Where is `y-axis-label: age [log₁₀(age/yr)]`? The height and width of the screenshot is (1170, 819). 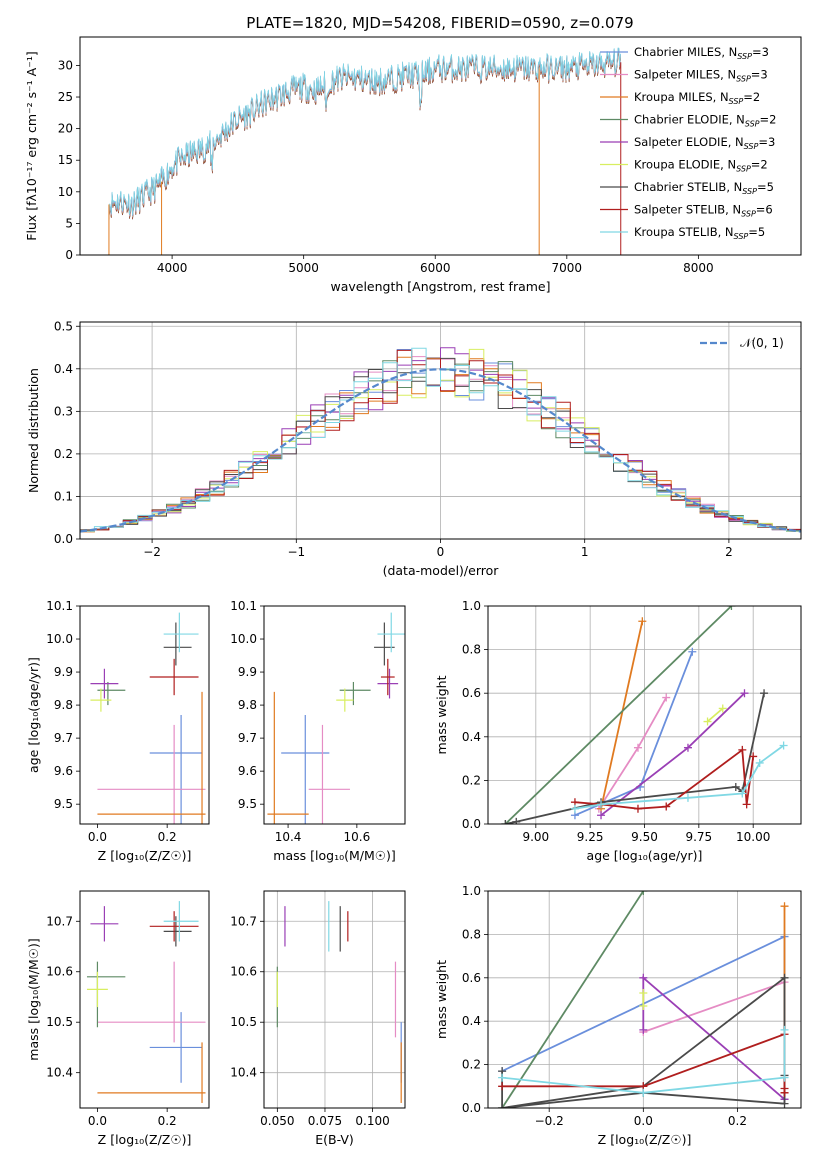
y-axis-label: age [log₁₀(age/yr)] is located at coordinates (33, 715).